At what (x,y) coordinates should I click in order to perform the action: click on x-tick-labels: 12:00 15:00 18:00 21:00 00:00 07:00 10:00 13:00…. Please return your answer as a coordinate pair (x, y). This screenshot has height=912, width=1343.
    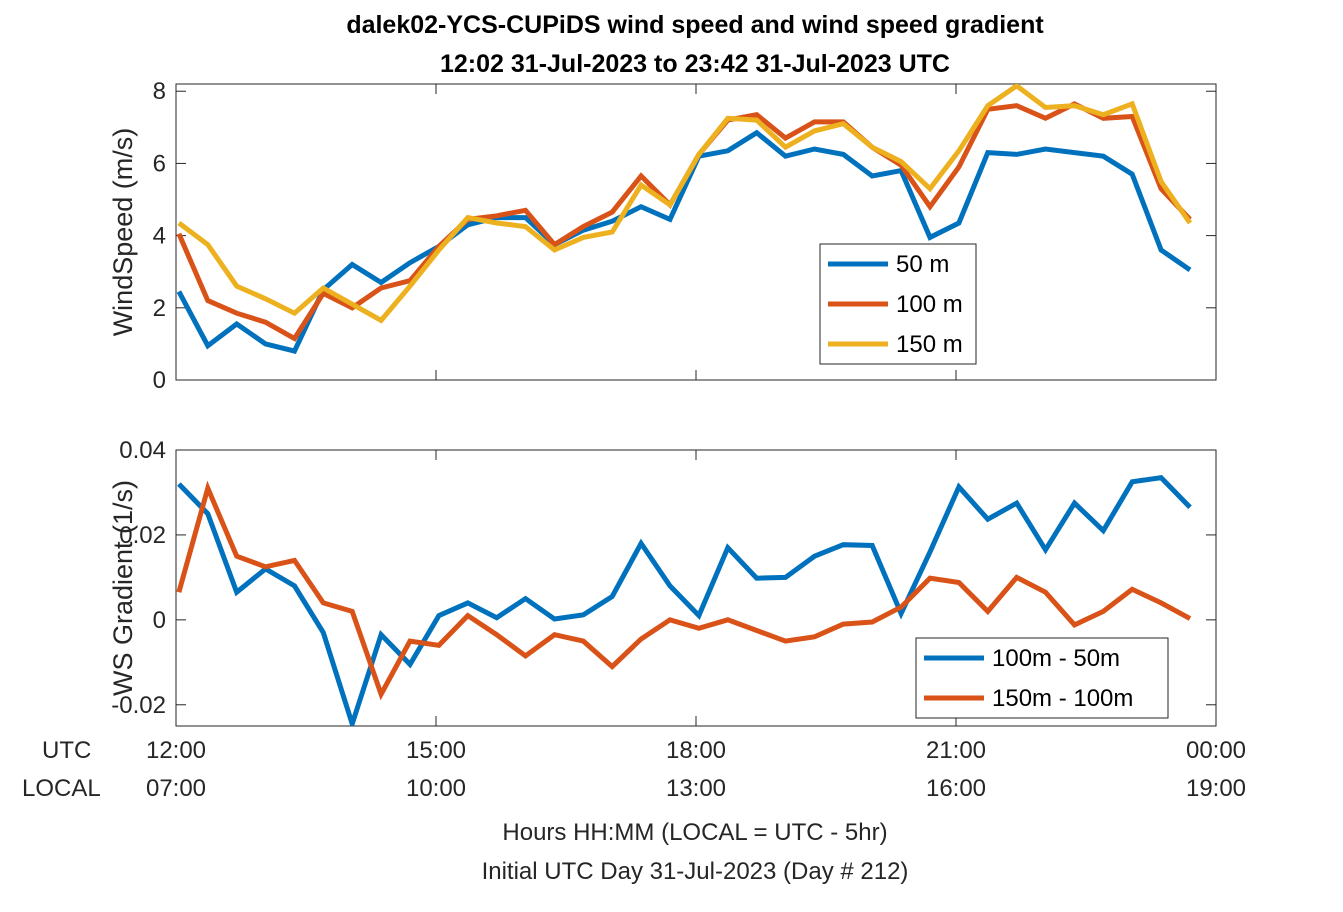
    Looking at the image, I should click on (696, 769).